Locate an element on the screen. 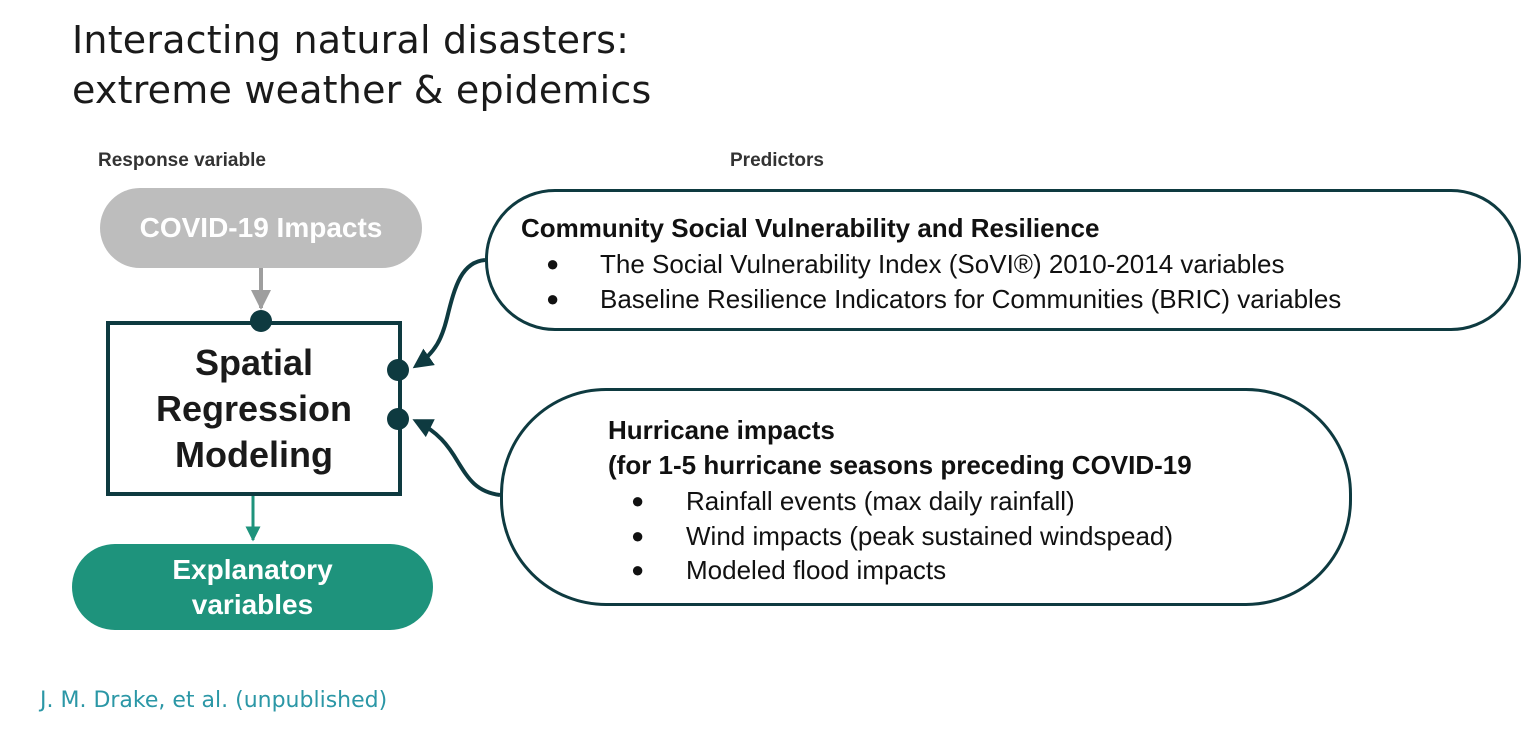 This screenshot has width=1524, height=754. predictor2-item-text: Wind impacts (peak sustained windspead) is located at coordinates (930, 535).